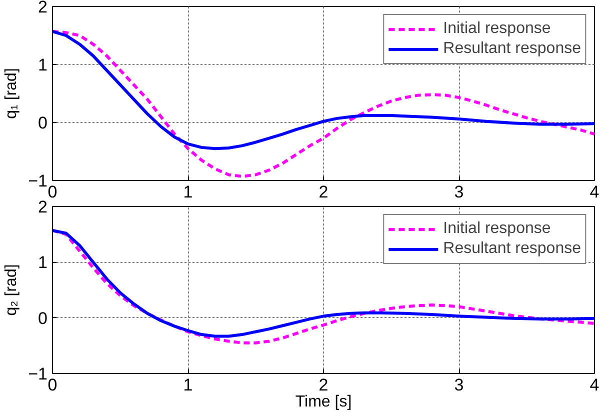  Describe the element at coordinates (323, 402) in the screenshot. I see `x-axis-title: Time [s]` at that location.